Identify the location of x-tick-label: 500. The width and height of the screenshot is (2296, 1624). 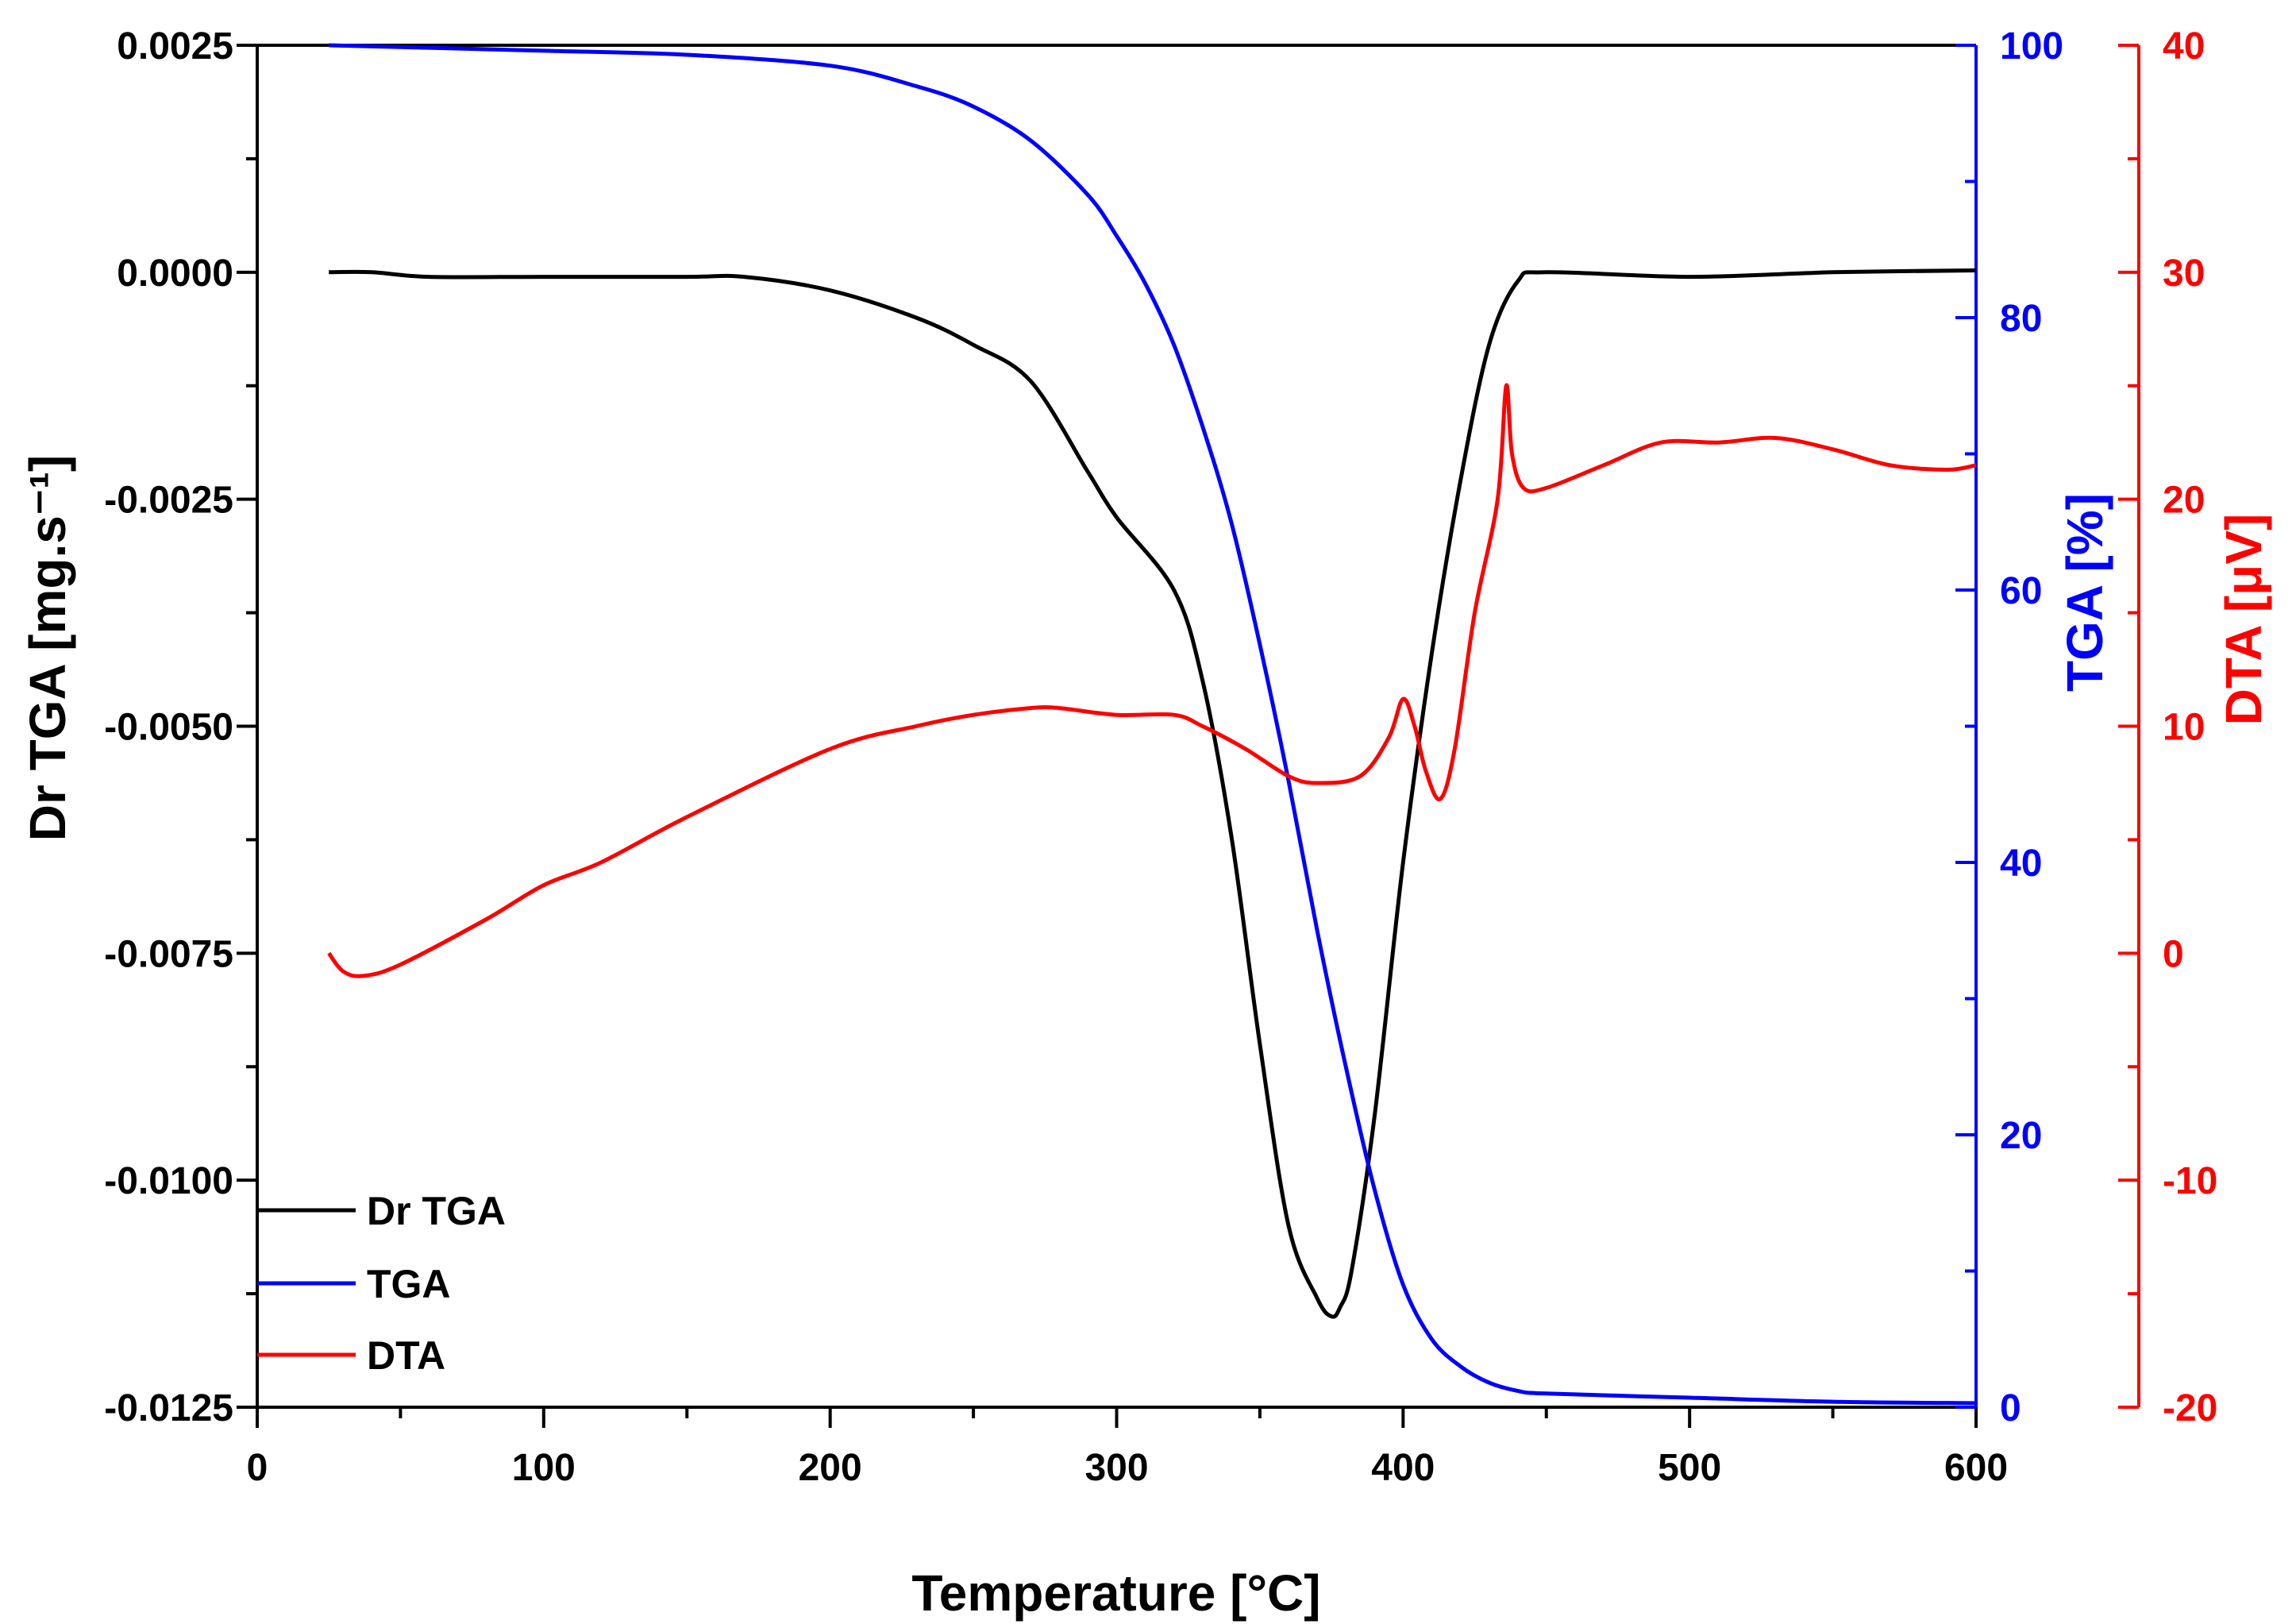
(1689, 1468).